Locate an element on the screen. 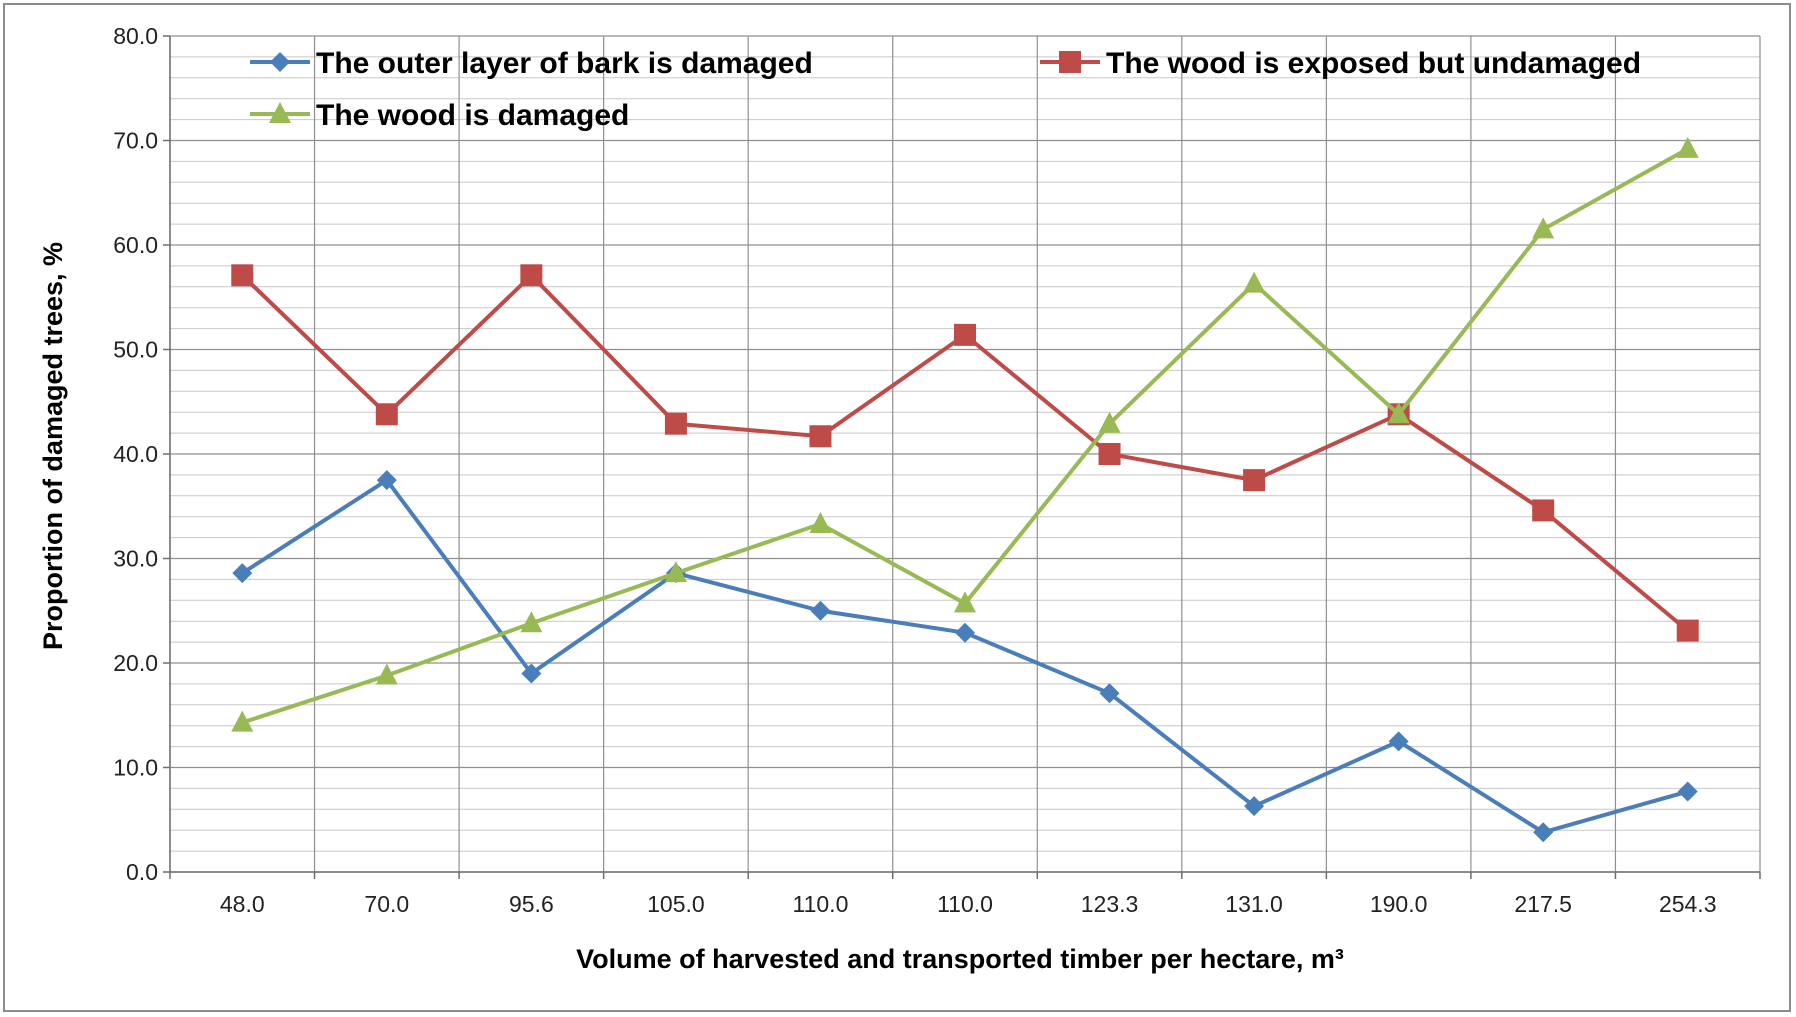 This screenshot has height=1017, width=1796. legend-label-bark: The outer layer of bark is damaged is located at coordinates (564, 63).